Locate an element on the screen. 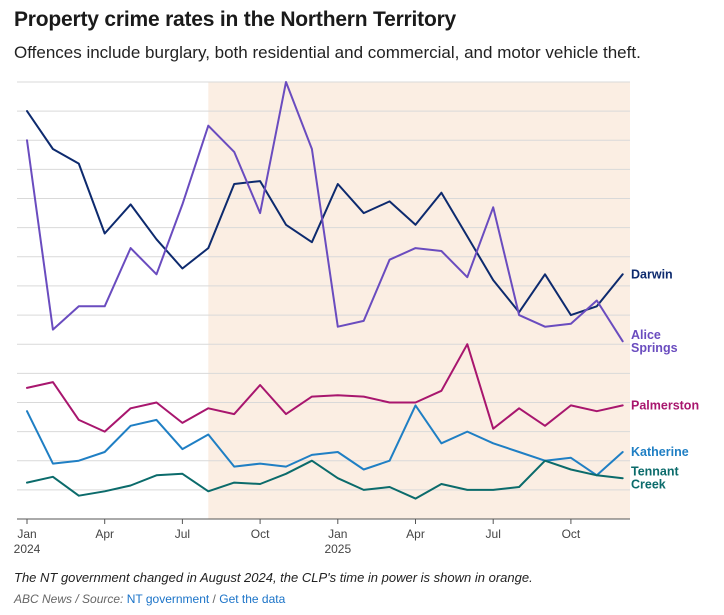 The image size is (724, 615). credit-outlet: ABC News is located at coordinates (43, 599).